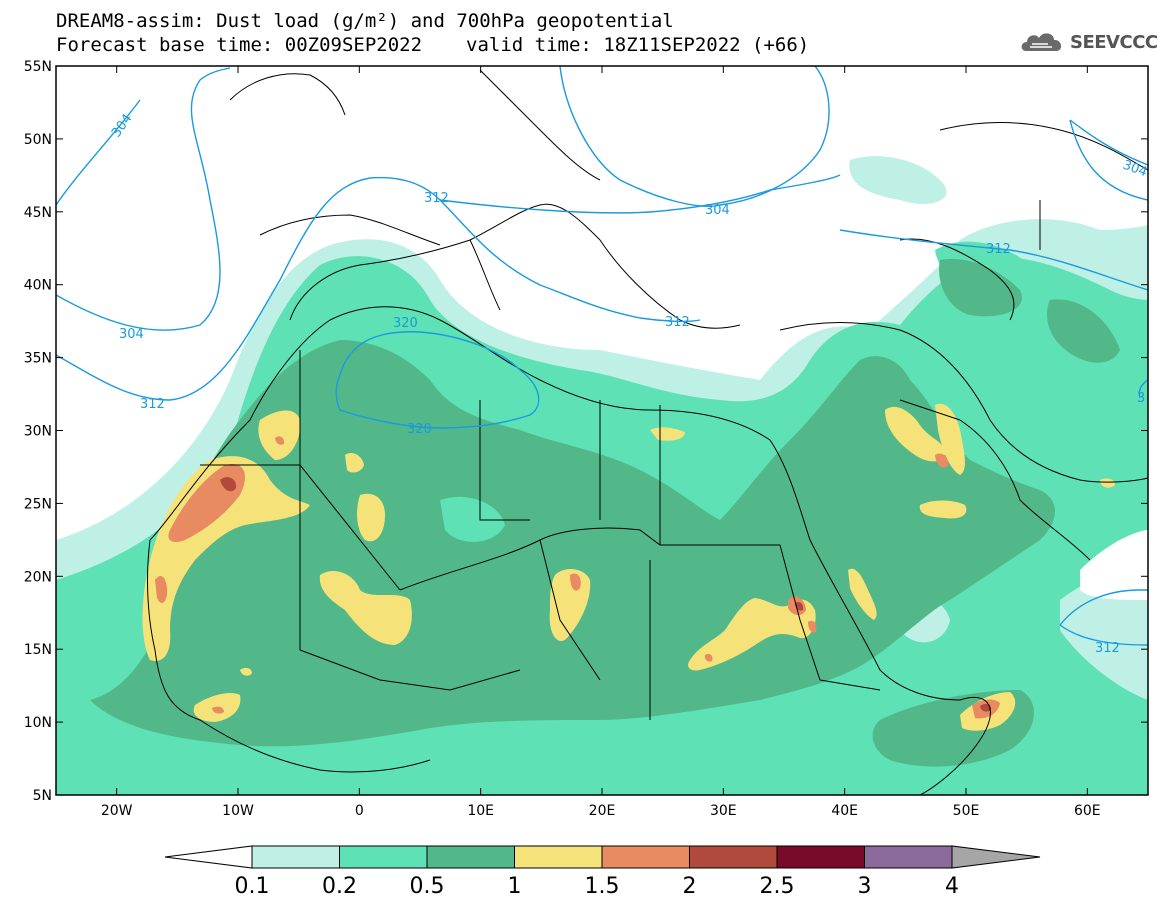 The width and height of the screenshot is (1165, 907). What do you see at coordinates (515, 886) in the screenshot?
I see `colorbar-label: 1` at bounding box center [515, 886].